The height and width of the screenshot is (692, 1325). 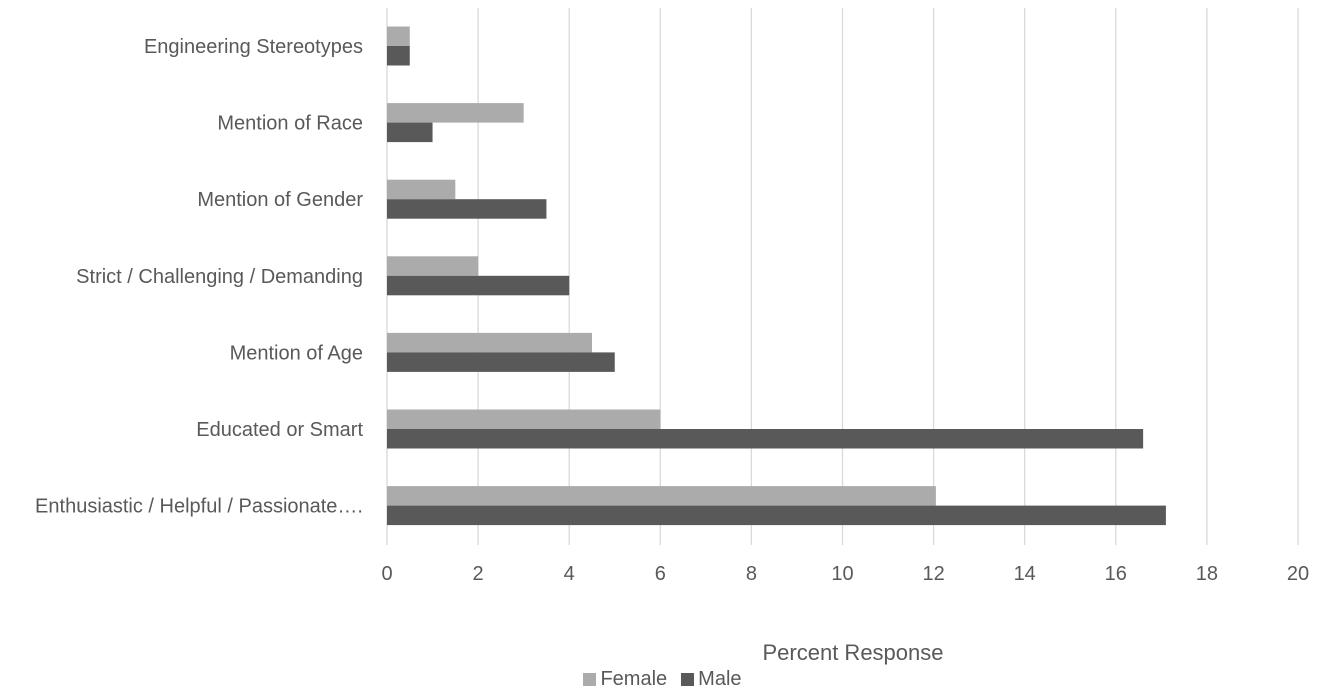 I want to click on x-tick-label-18: 18, so click(x=1207, y=574).